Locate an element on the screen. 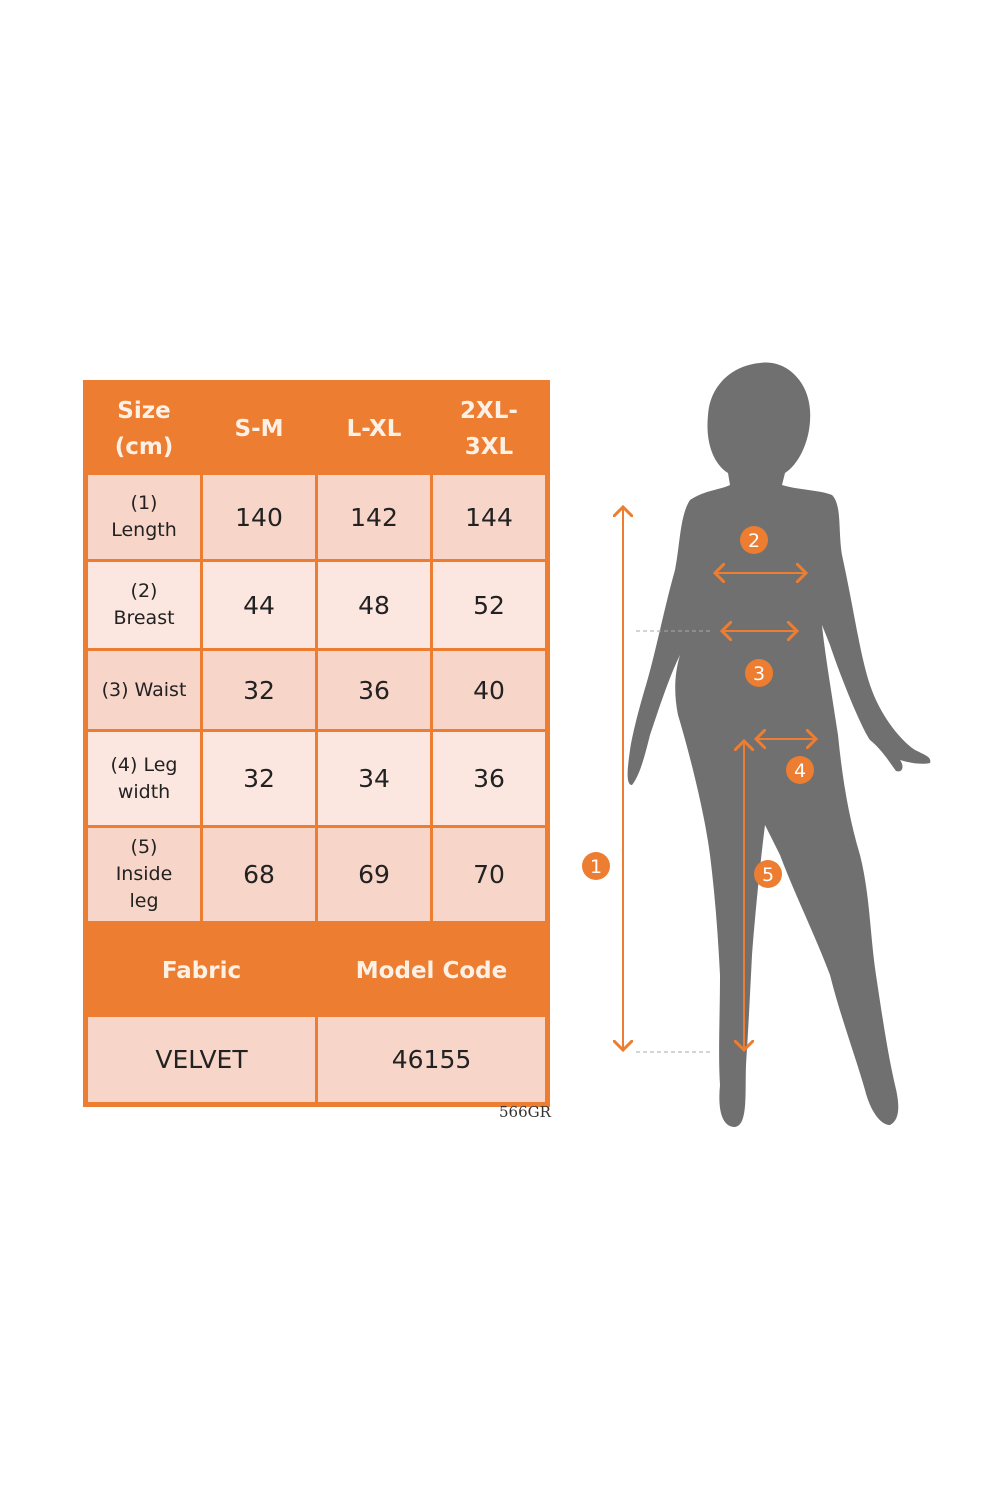  svg-text: 2 is located at coordinates (754, 541).